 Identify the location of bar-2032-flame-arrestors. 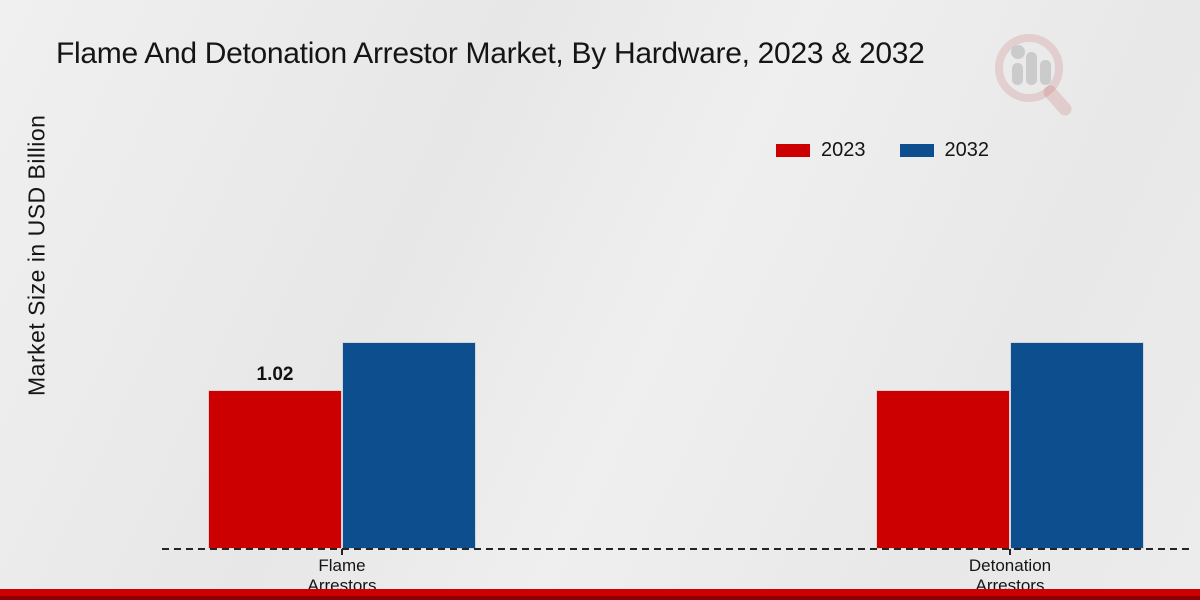
(409, 445).